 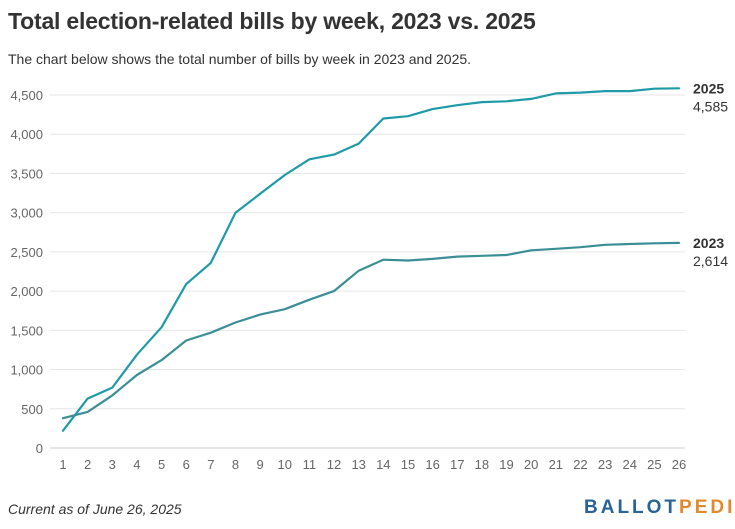 I want to click on x-tick-label: 23, so click(x=605, y=464).